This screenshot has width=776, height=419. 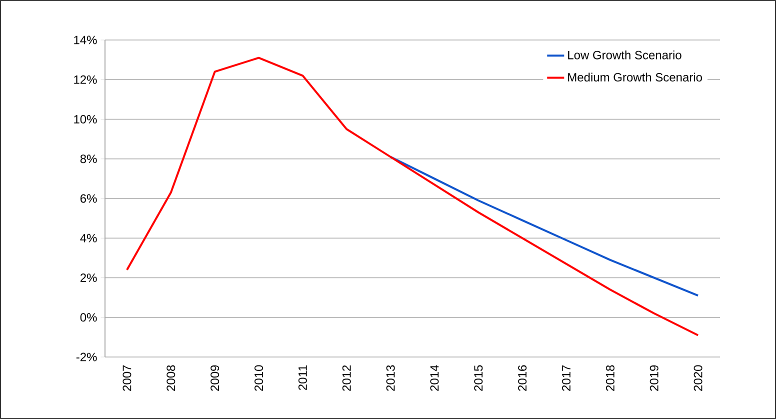 I want to click on x-tick-label: 2014, so click(x=434, y=378).